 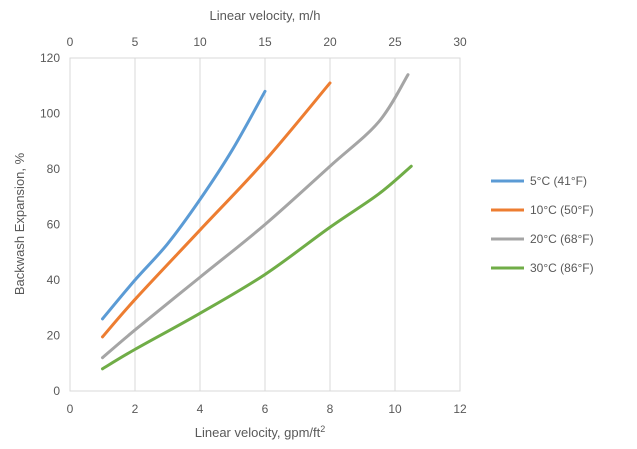 What do you see at coordinates (200, 42) in the screenshot?
I see `x2-tick-label: 10` at bounding box center [200, 42].